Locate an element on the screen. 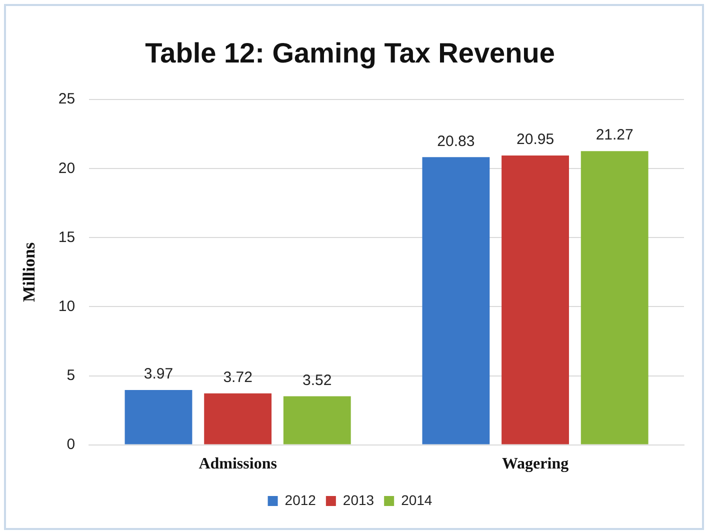  data-label: 3.52 is located at coordinates (317, 380).